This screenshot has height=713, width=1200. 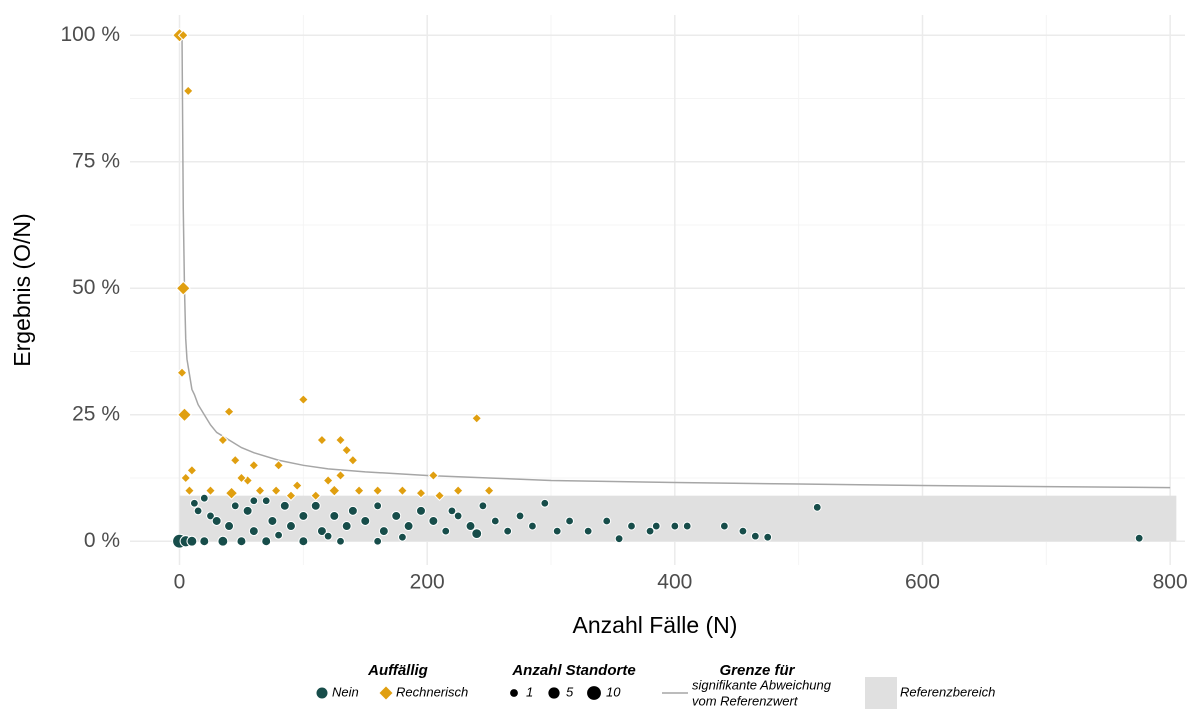 What do you see at coordinates (397, 670) in the screenshot?
I see `legend-title: Auffällig` at bounding box center [397, 670].